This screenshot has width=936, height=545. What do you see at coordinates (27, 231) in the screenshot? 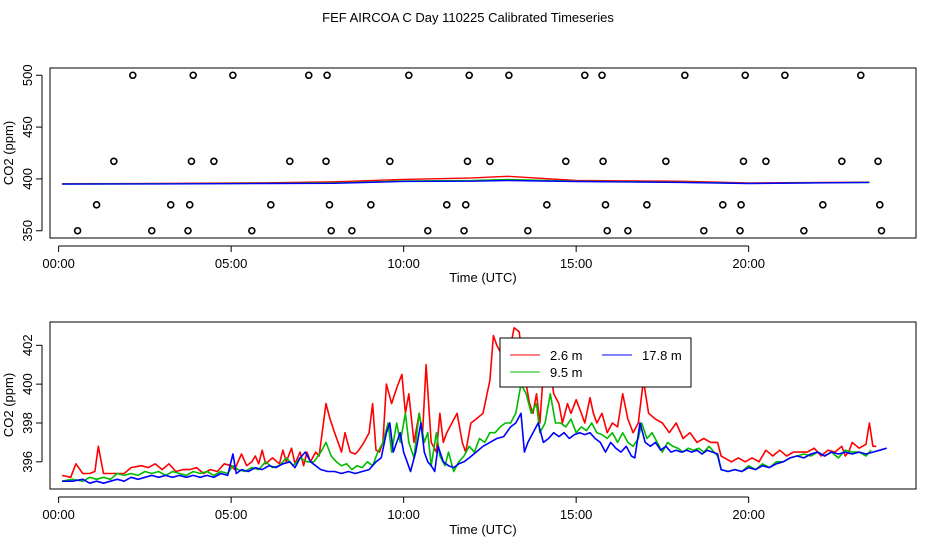
I see `top-y-tick-label: 350` at bounding box center [27, 231].